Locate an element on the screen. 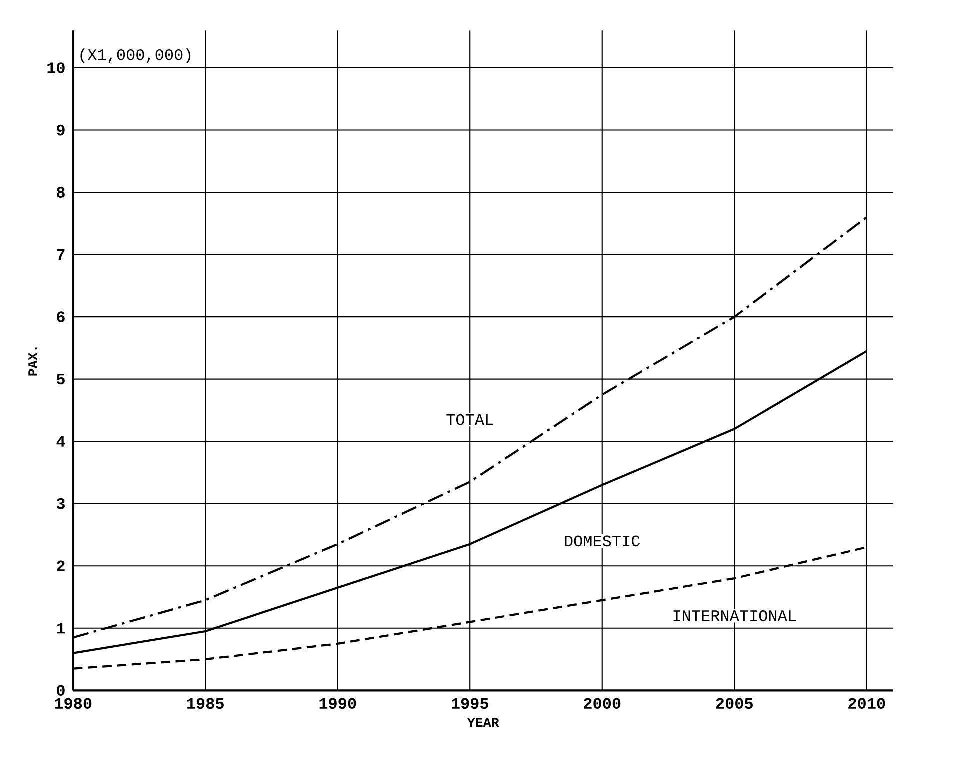 The image size is (972, 773). y-tick-label: 8 is located at coordinates (61, 192).